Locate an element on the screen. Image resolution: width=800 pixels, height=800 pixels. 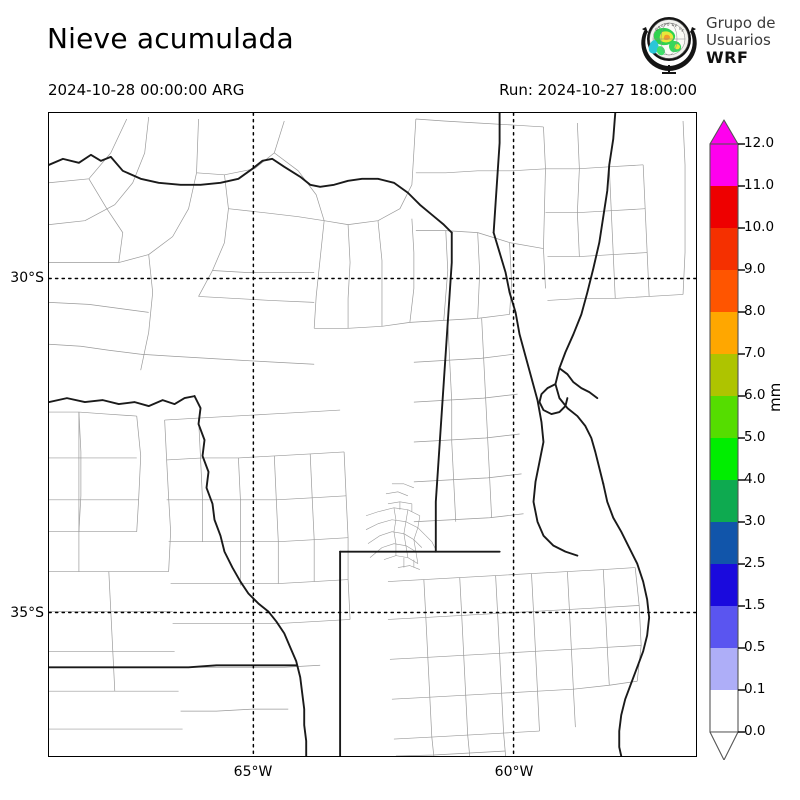
colorbar-tick-7: 7.0 is located at coordinates (755, 353).